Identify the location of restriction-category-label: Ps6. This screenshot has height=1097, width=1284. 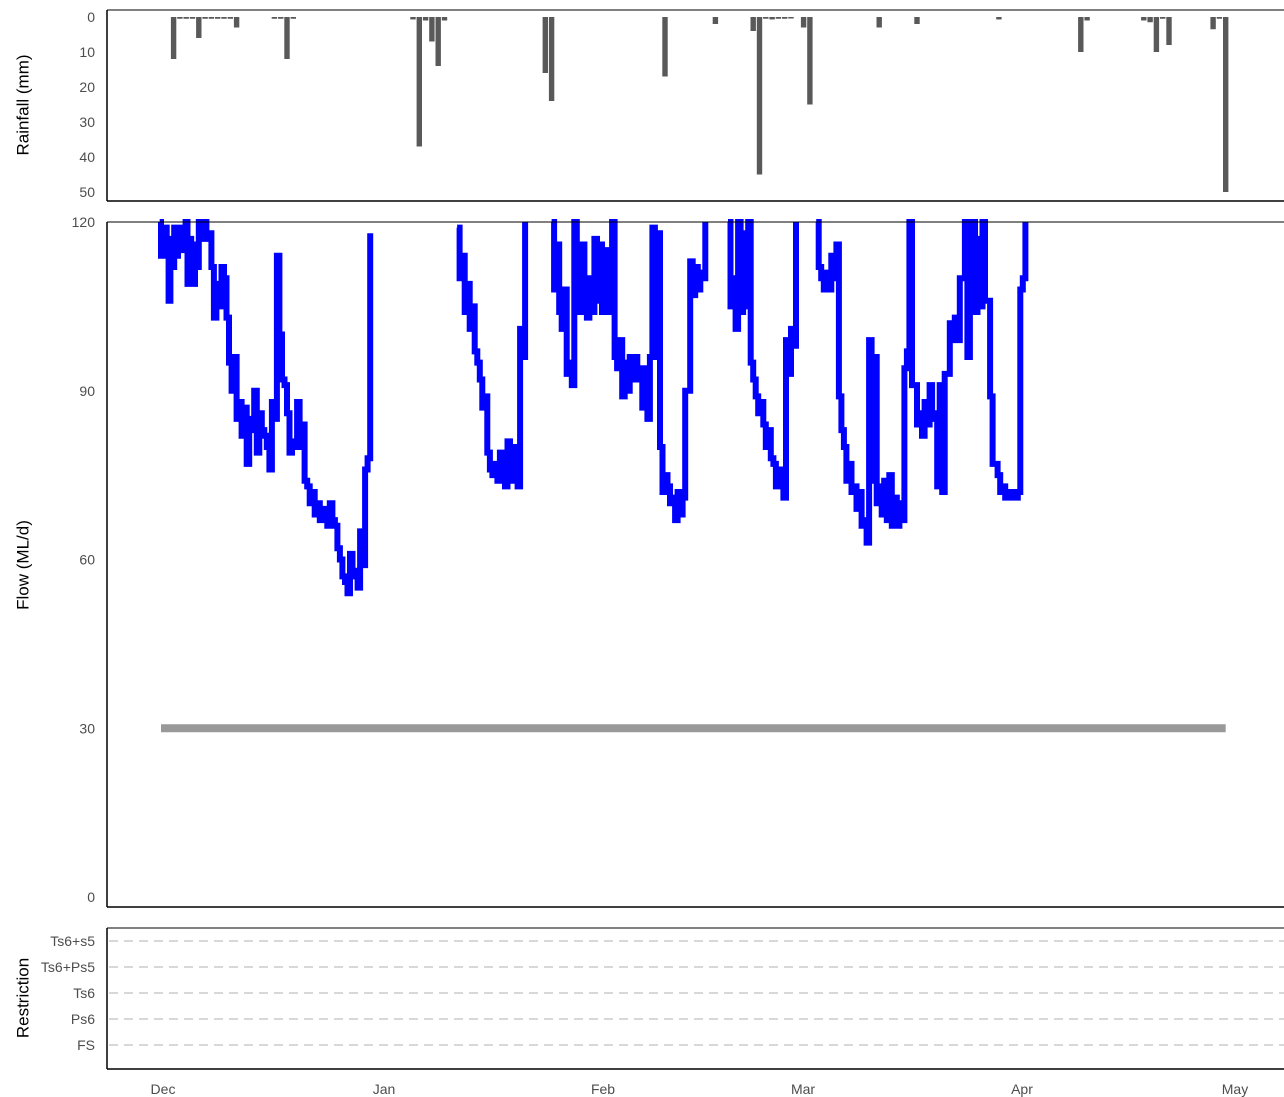
(83, 1019).